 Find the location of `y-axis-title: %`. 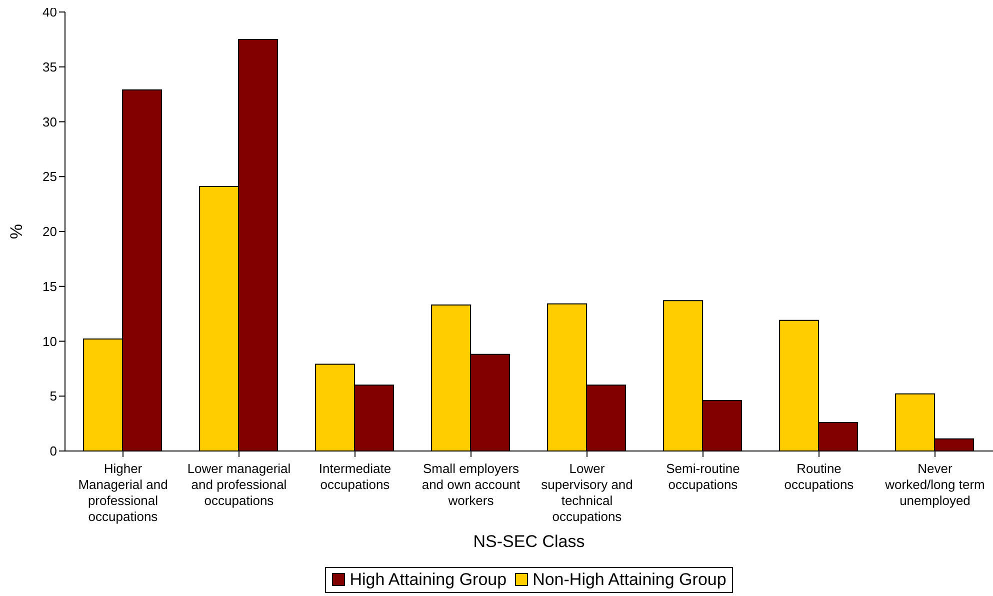

y-axis-title: % is located at coordinates (16, 232).